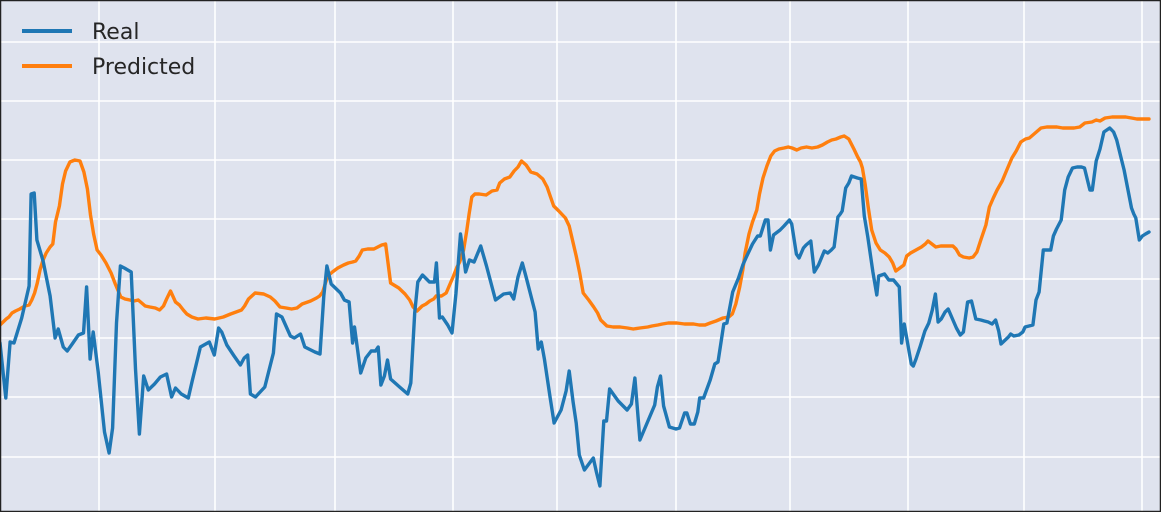  What do you see at coordinates (143, 67) in the screenshot?
I see `legend-predicted-label: Predicted` at bounding box center [143, 67].